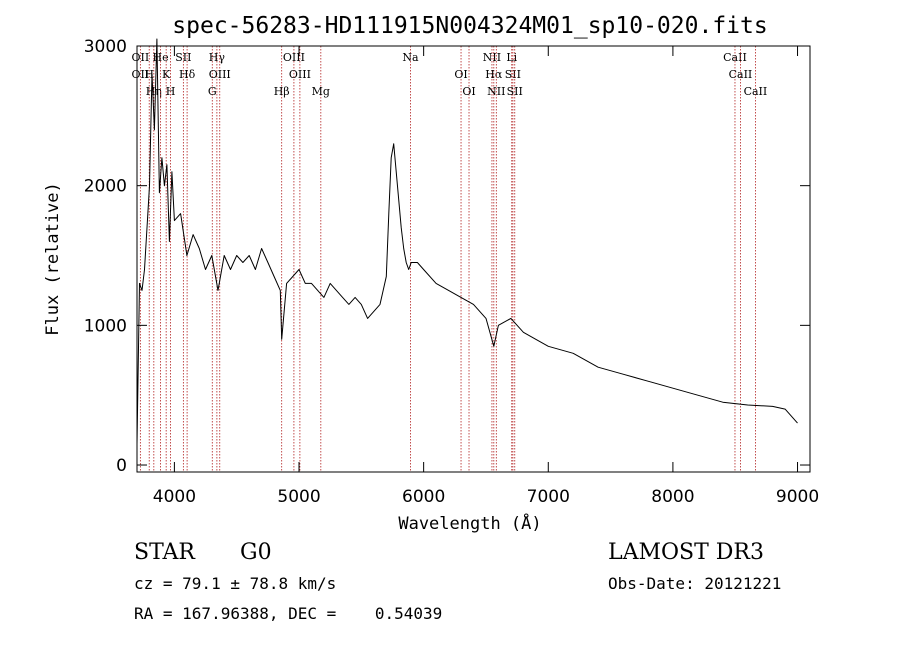 The width and height of the screenshot is (900, 649). I want to click on y-tick-label: 1000, so click(105, 326).